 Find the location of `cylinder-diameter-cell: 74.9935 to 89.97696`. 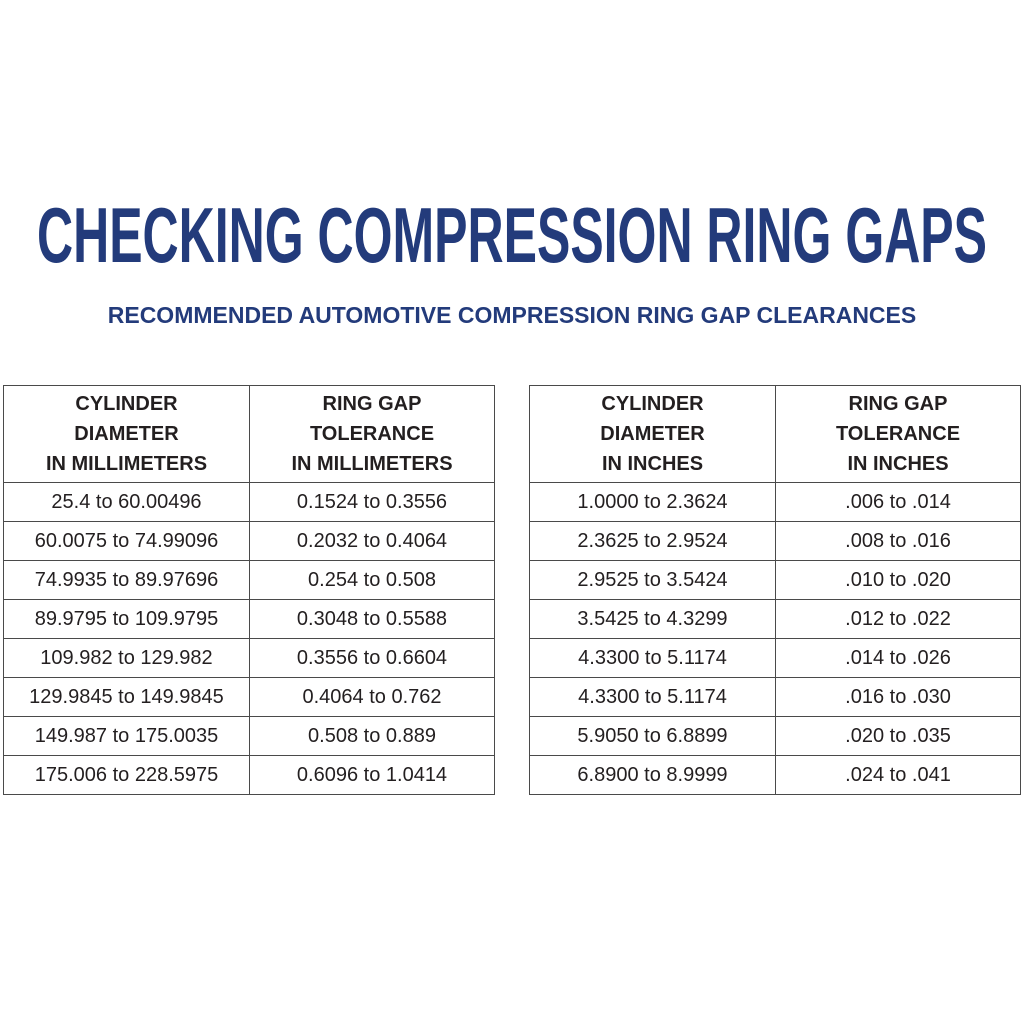

cylinder-diameter-cell: 74.9935 to 89.97696 is located at coordinates (126, 580).